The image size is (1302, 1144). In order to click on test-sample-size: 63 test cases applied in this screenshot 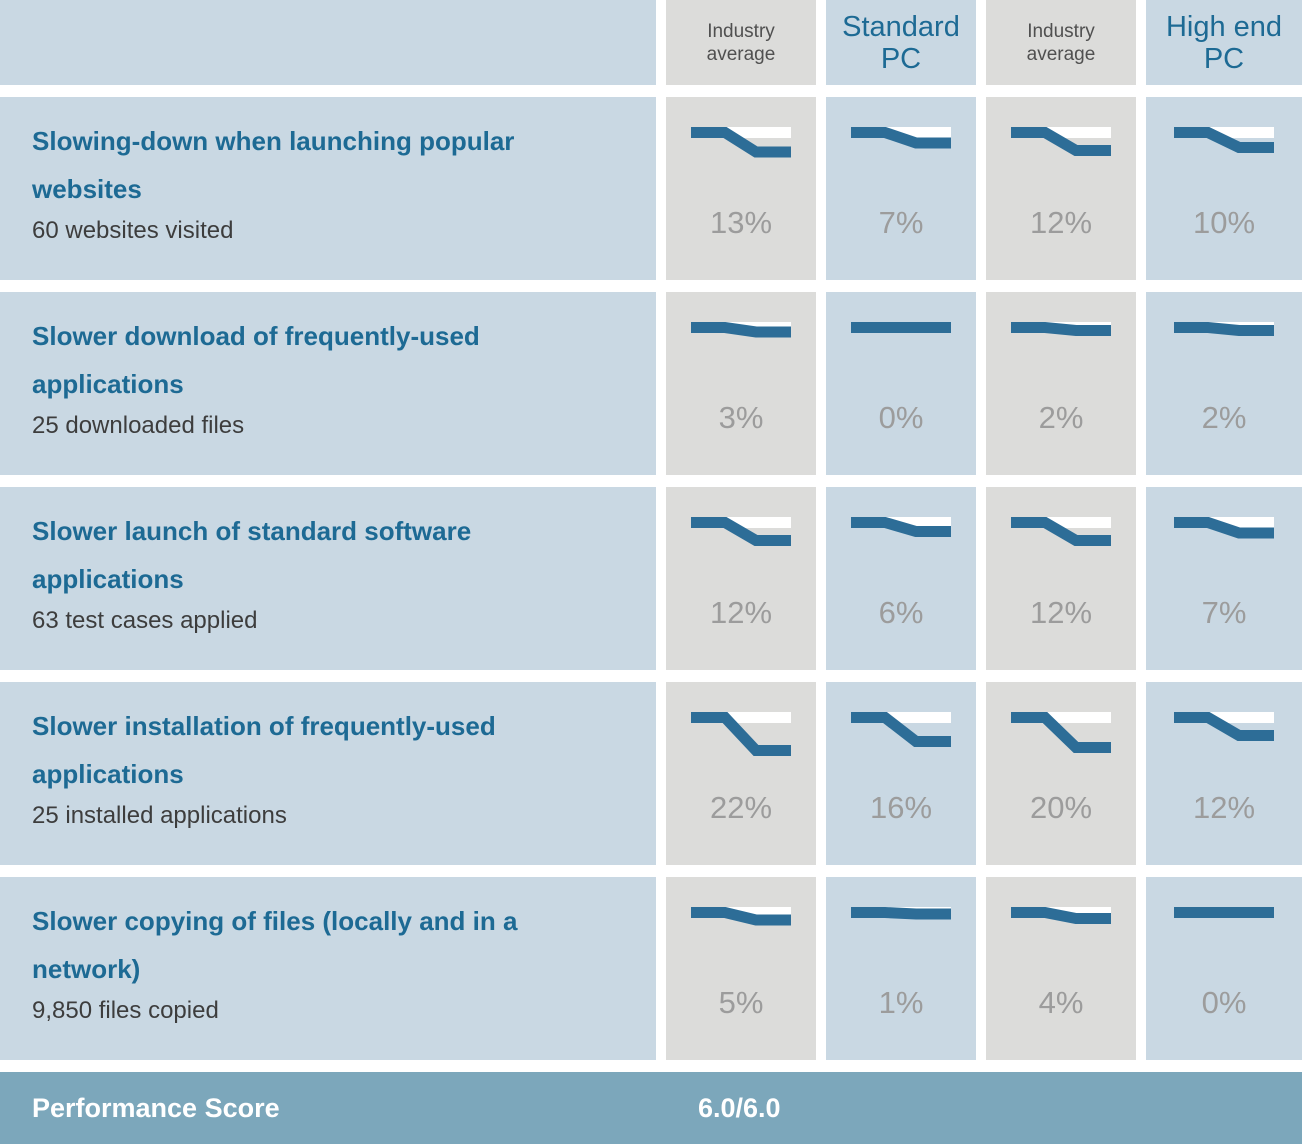, I will do `click(145, 620)`.